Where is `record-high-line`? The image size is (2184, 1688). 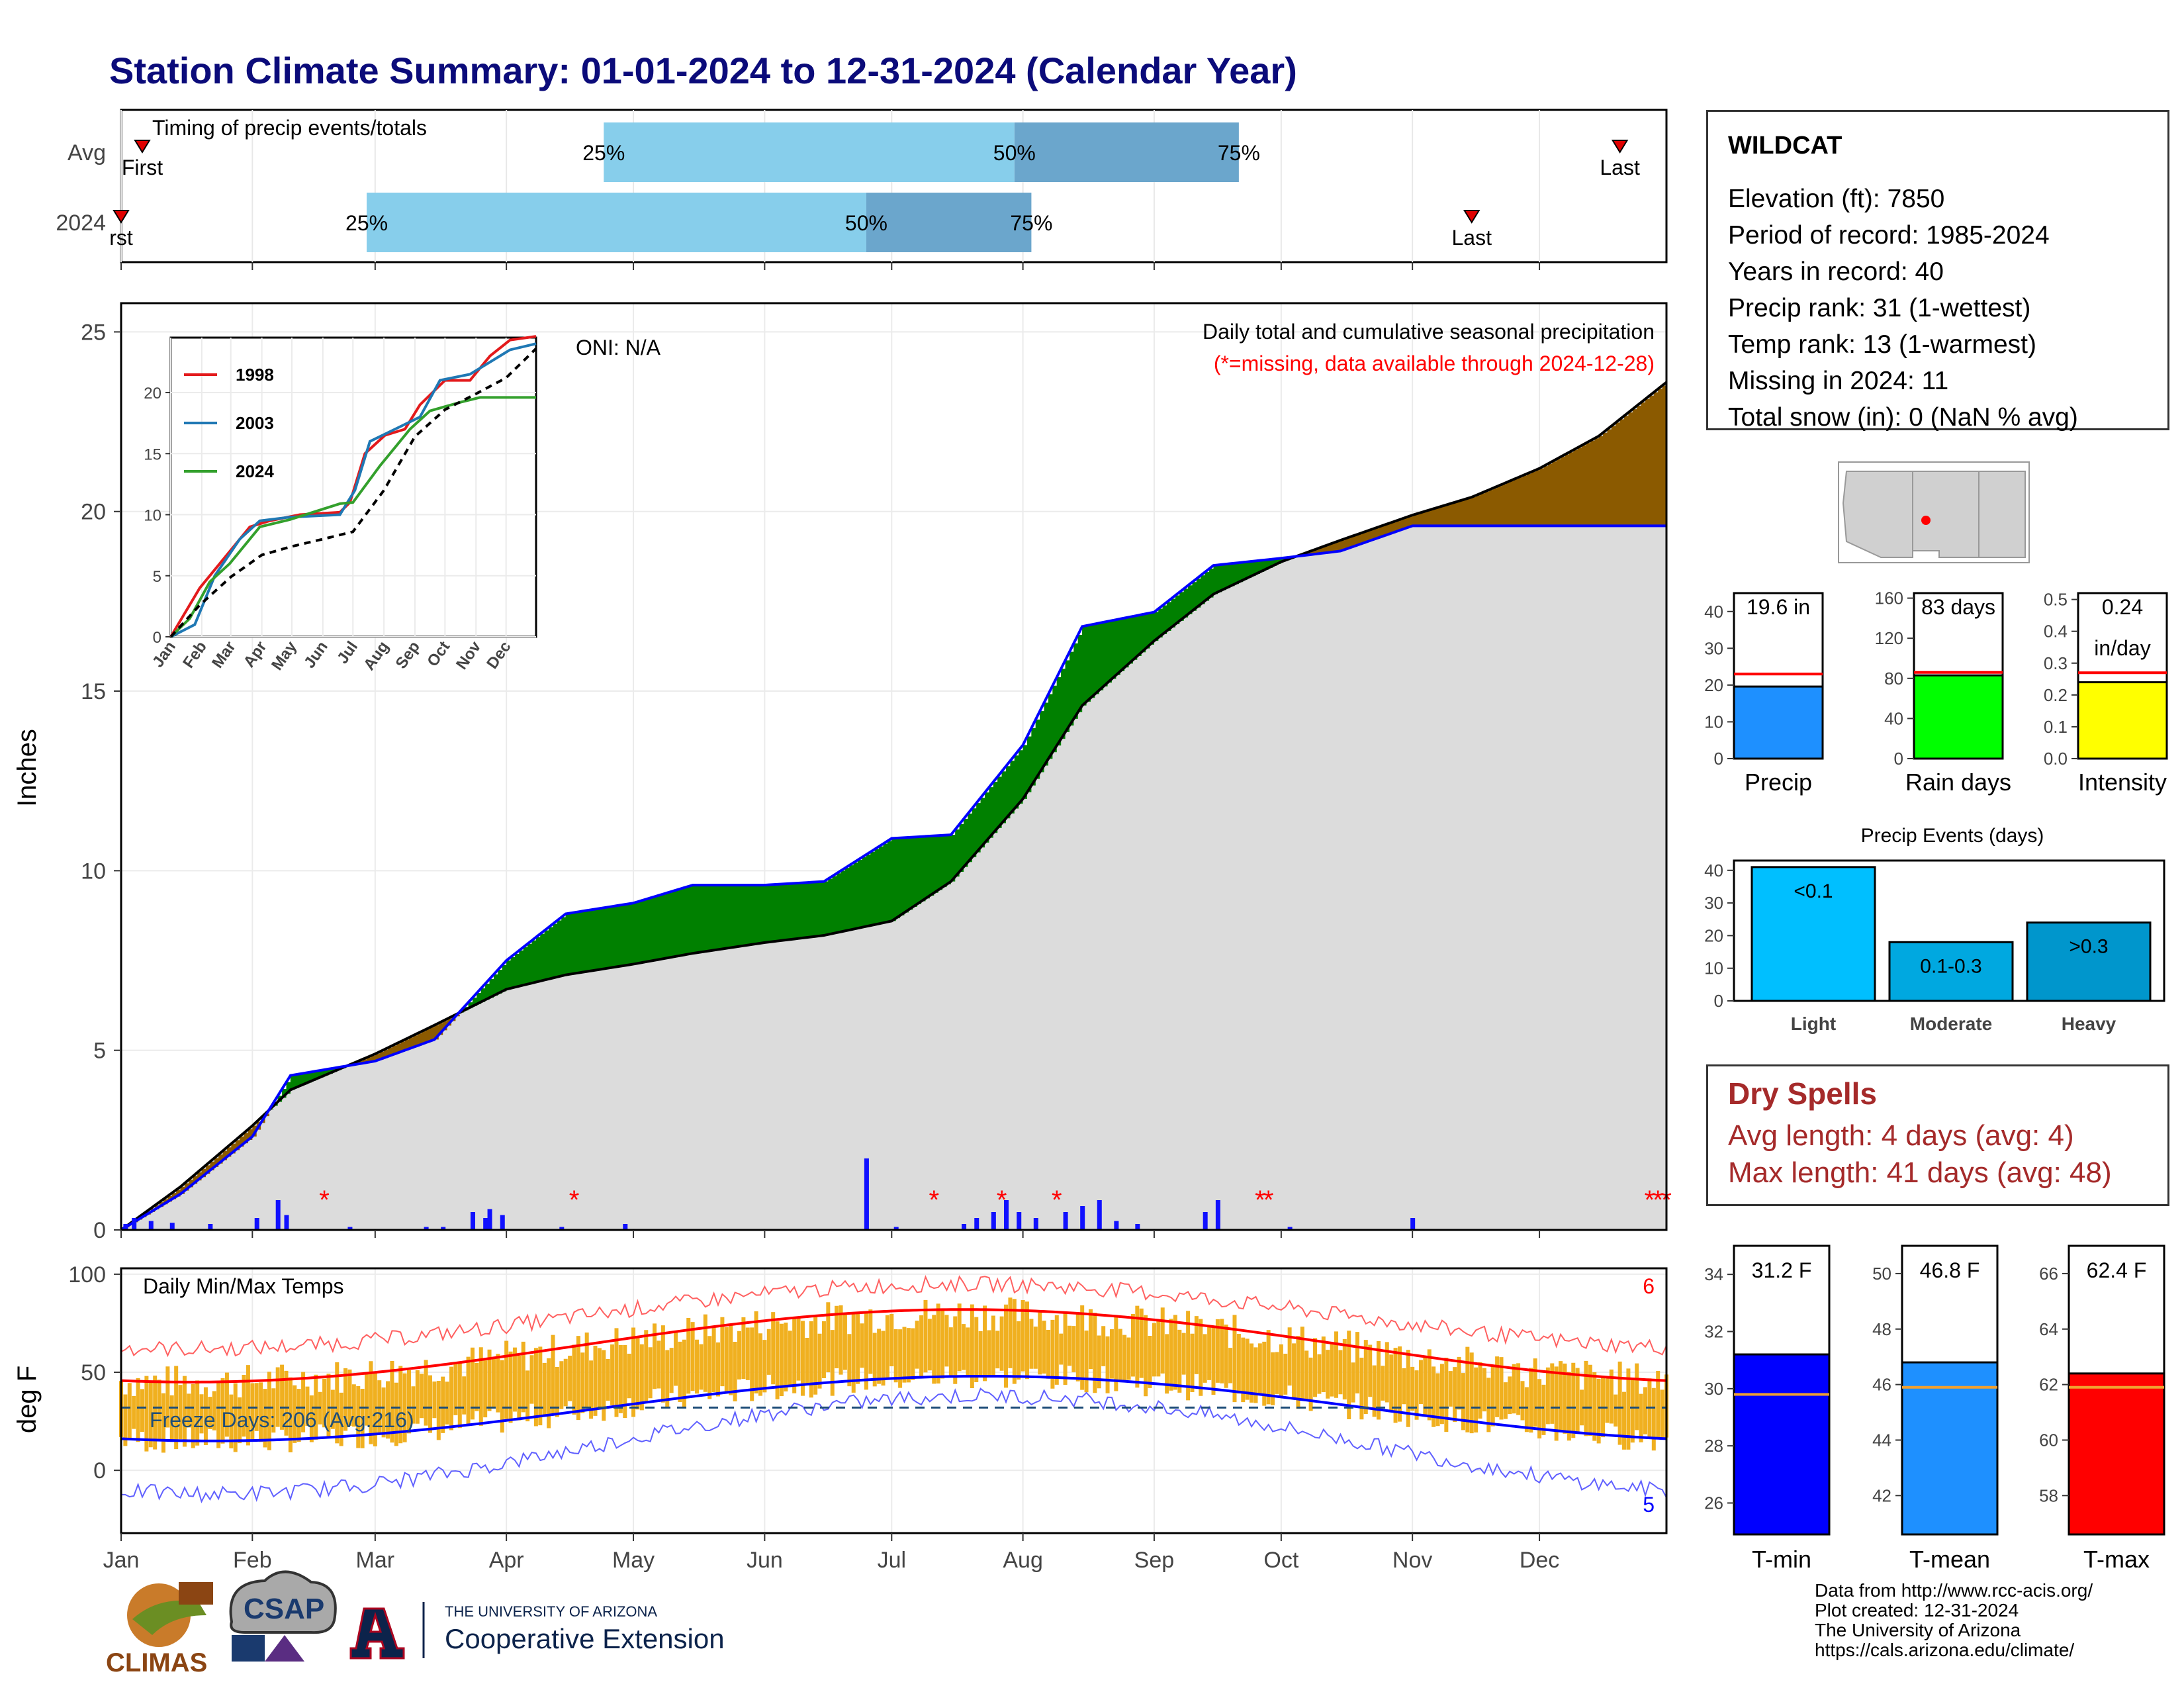 record-high-line is located at coordinates (893, 1316).